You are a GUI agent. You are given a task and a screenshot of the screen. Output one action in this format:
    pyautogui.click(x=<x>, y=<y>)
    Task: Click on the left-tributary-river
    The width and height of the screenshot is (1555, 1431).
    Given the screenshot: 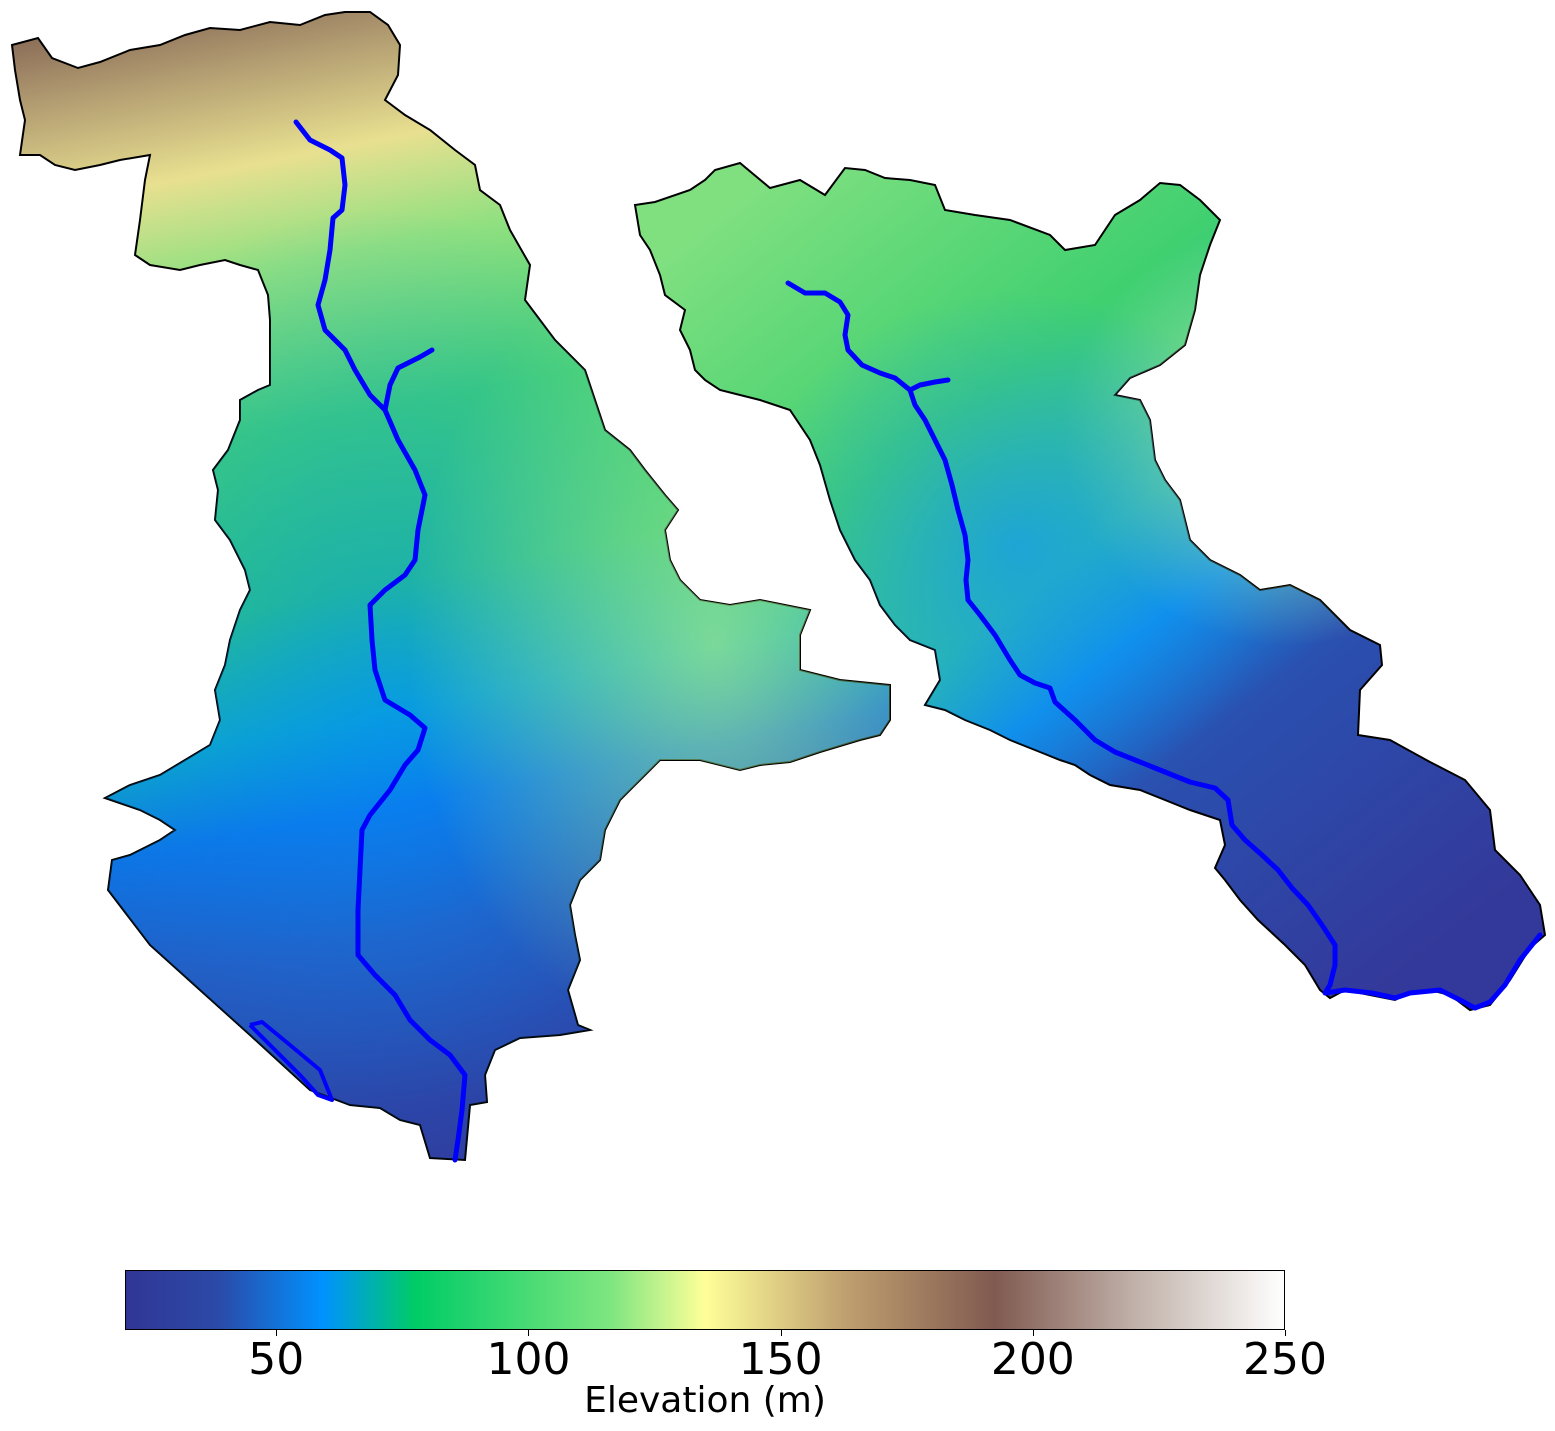 What is the action you would take?
    pyautogui.click(x=408, y=380)
    